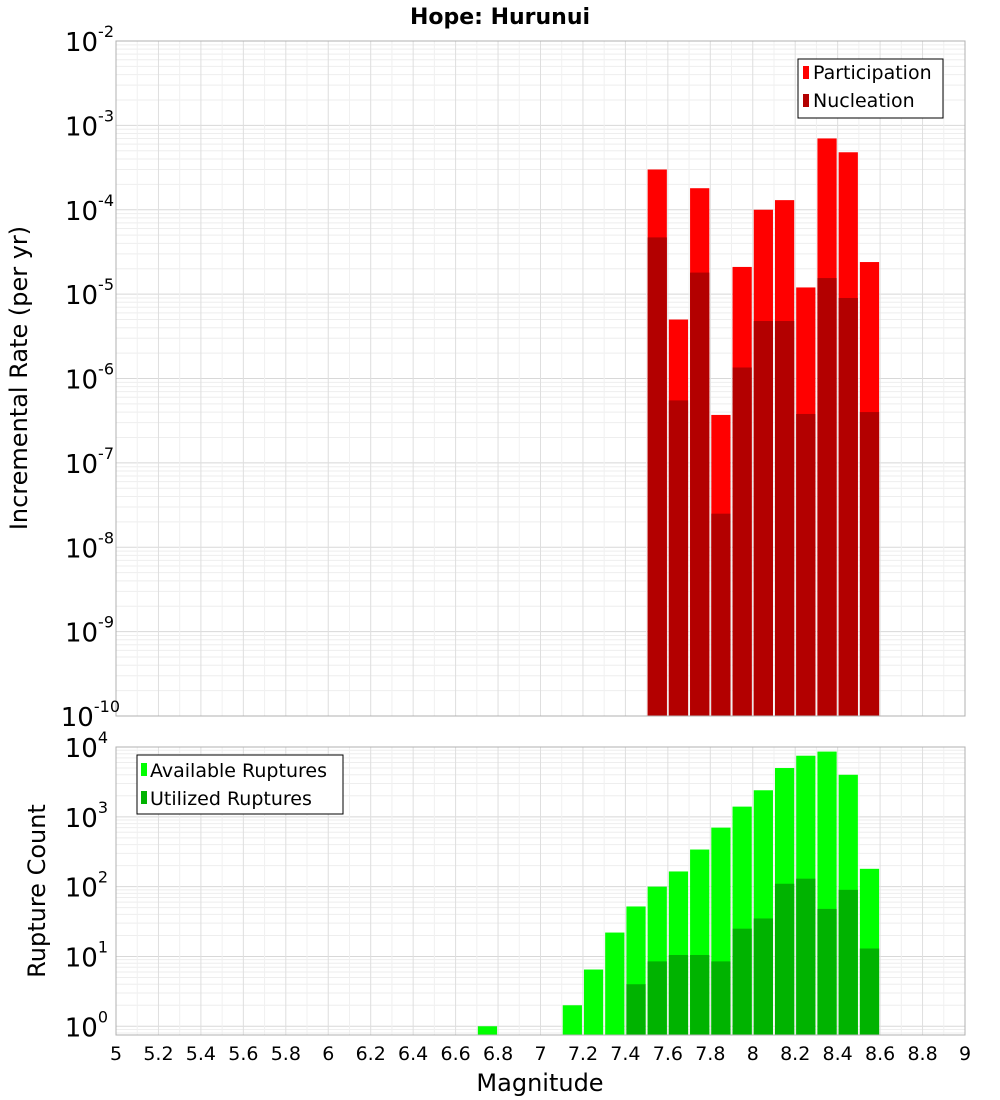 This screenshot has height=1100, width=1000. What do you see at coordinates (86, 816) in the screenshot?
I see `y-tick-label: 10³` at bounding box center [86, 816].